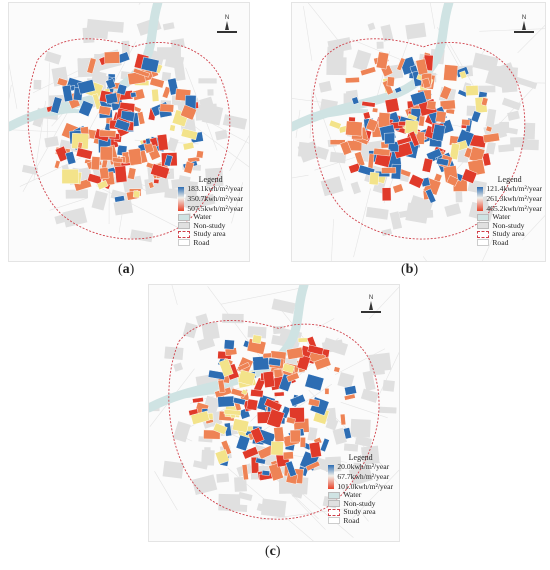 The height and width of the screenshot is (570, 550). I want to click on caption-a: (a), so click(126, 269).